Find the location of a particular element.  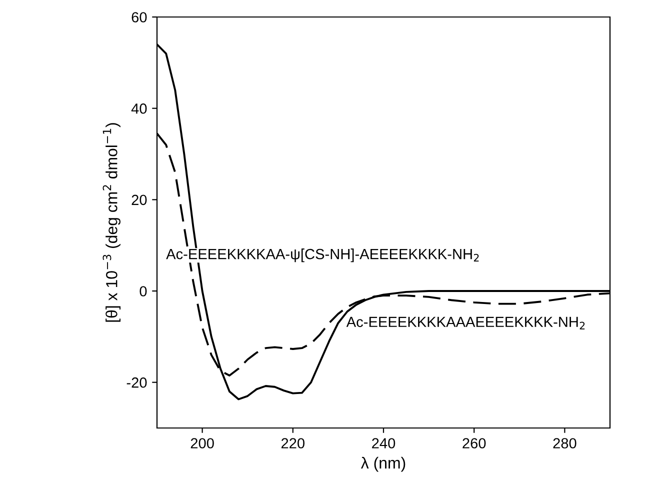

y-tick-label: -20 is located at coordinates (136, 382).